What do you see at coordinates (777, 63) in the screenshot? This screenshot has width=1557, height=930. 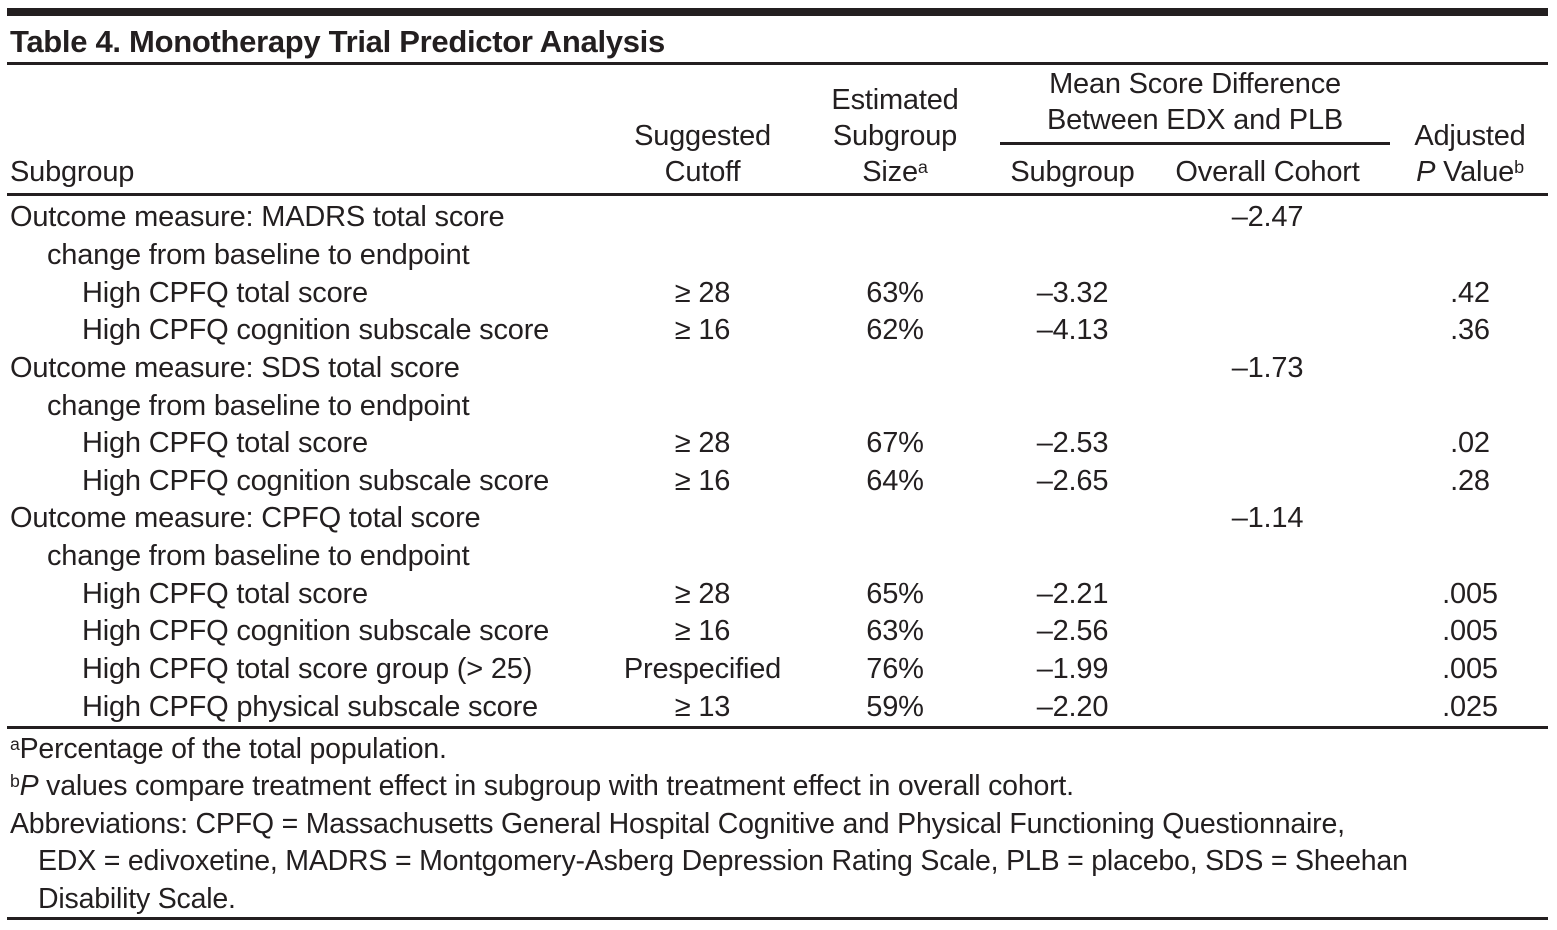 I see `title-rule` at bounding box center [777, 63].